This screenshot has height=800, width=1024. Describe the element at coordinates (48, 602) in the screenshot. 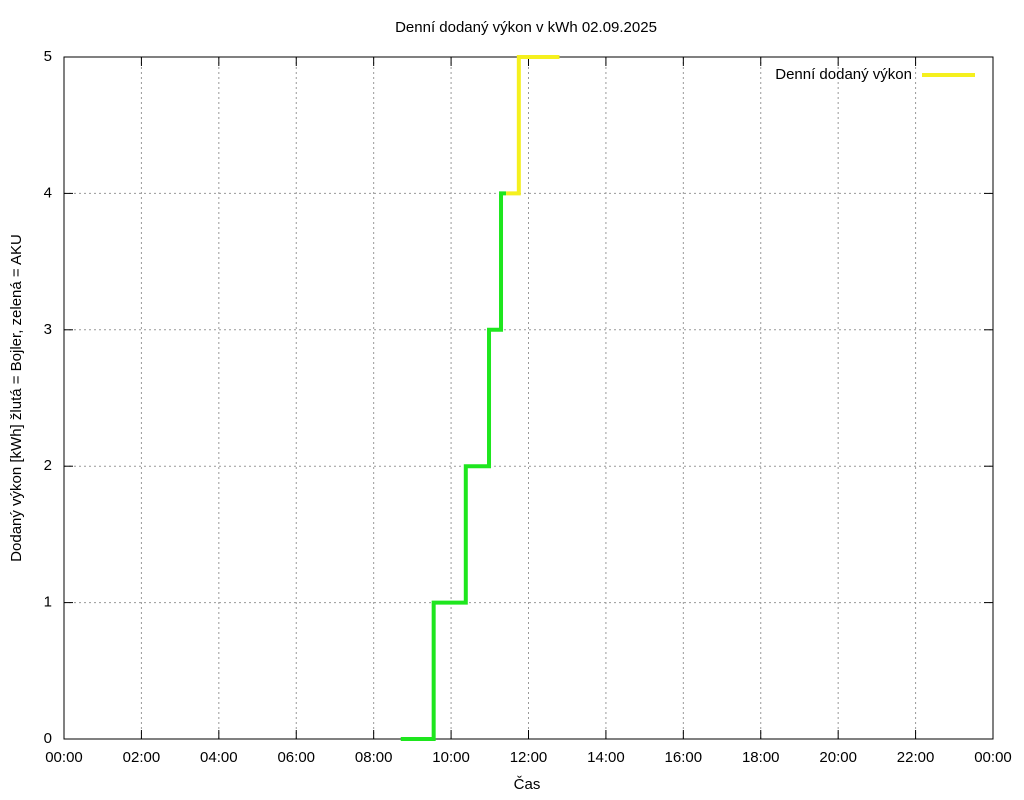

I see `y-tick-label: 1` at that location.